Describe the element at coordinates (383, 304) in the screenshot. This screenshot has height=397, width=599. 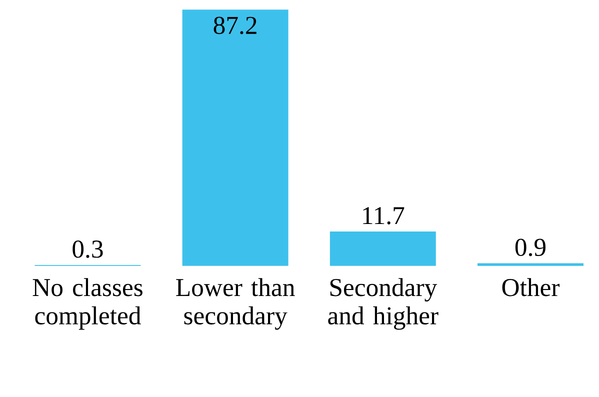
I see `x-tick-label: Secondary and higher` at that location.